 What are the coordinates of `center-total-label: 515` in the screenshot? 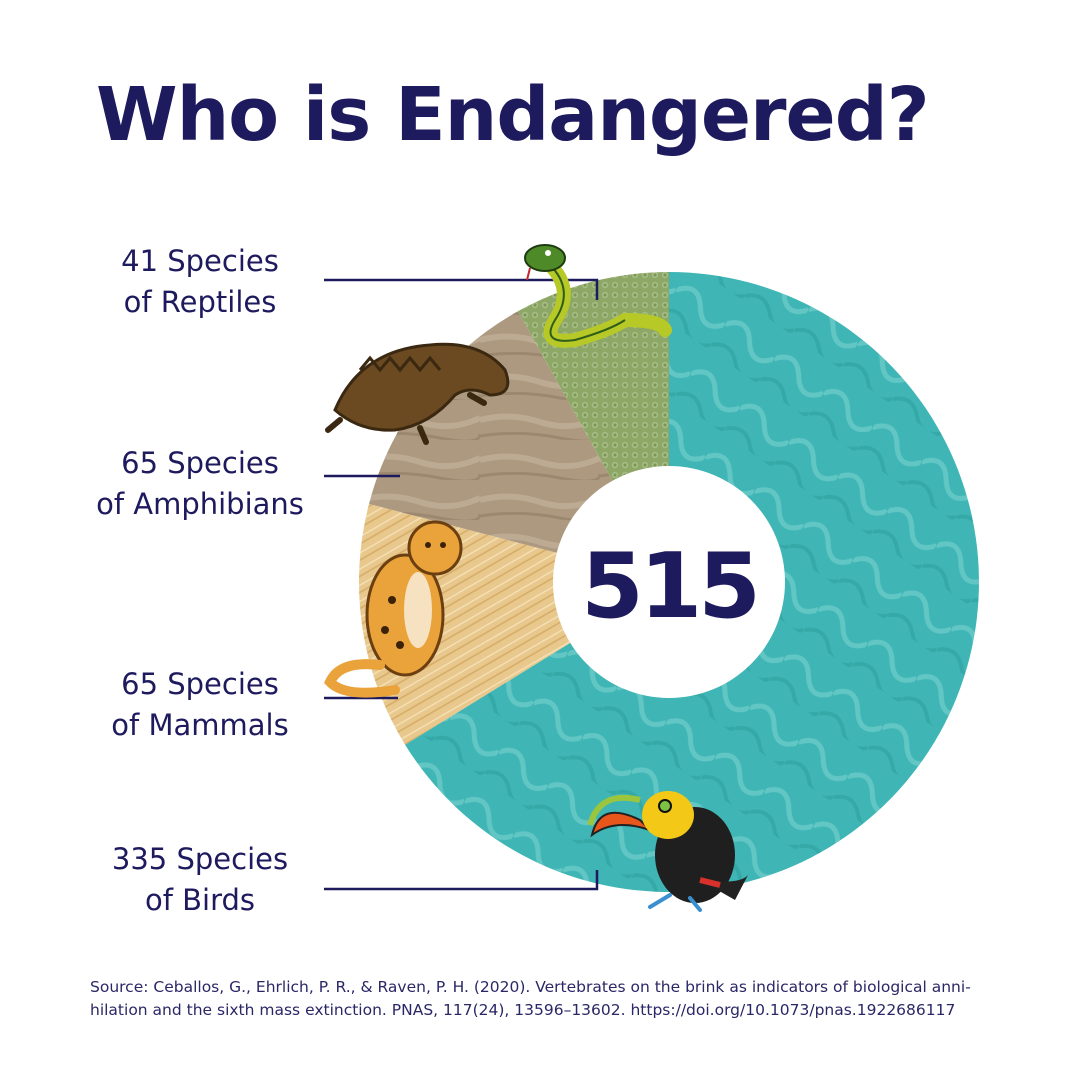 It's located at (669, 586).